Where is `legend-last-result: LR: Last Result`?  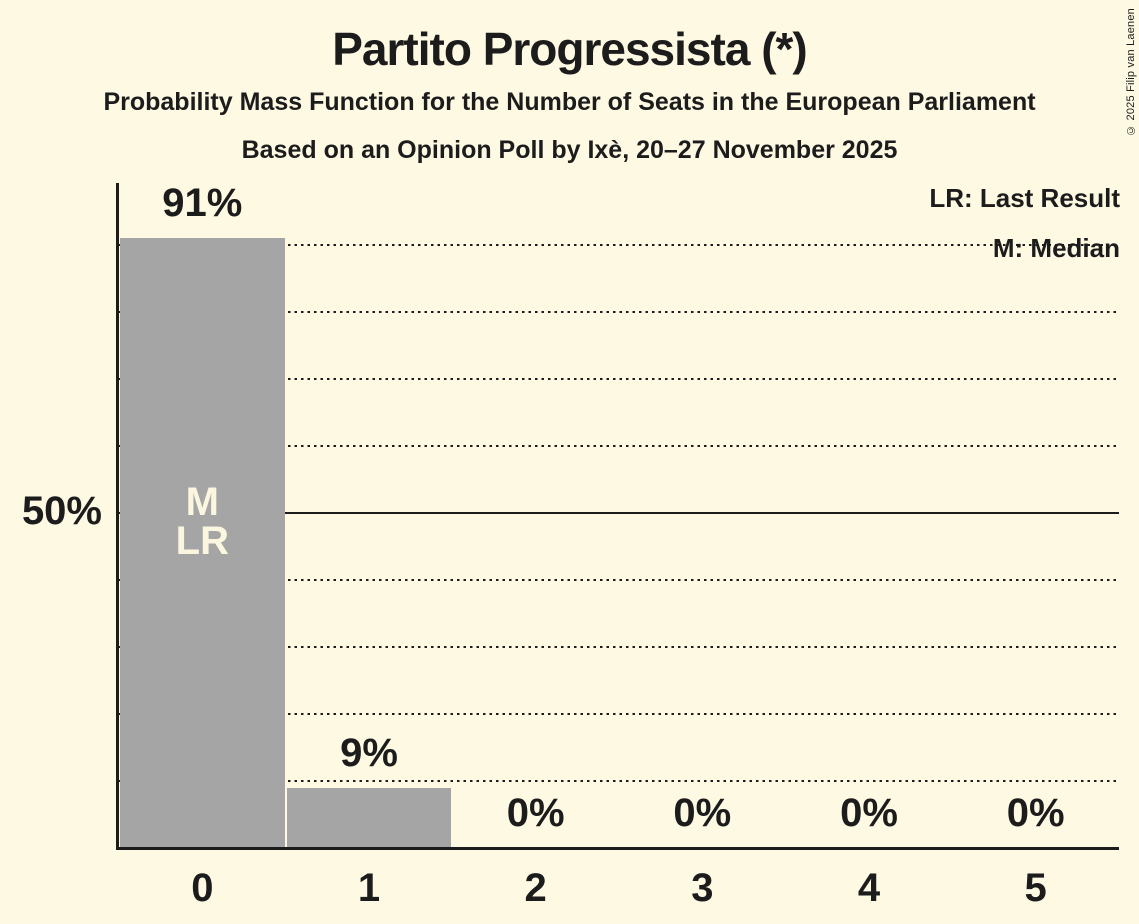 legend-last-result: LR: Last Result is located at coordinates (1024, 198).